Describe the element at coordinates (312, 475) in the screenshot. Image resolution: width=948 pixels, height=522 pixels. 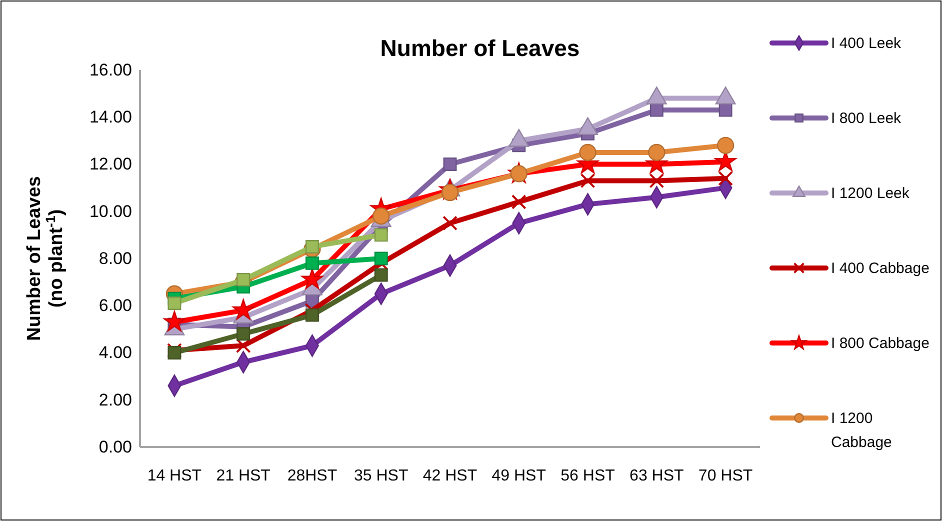
I see `x-tick-label: 28HST` at that location.